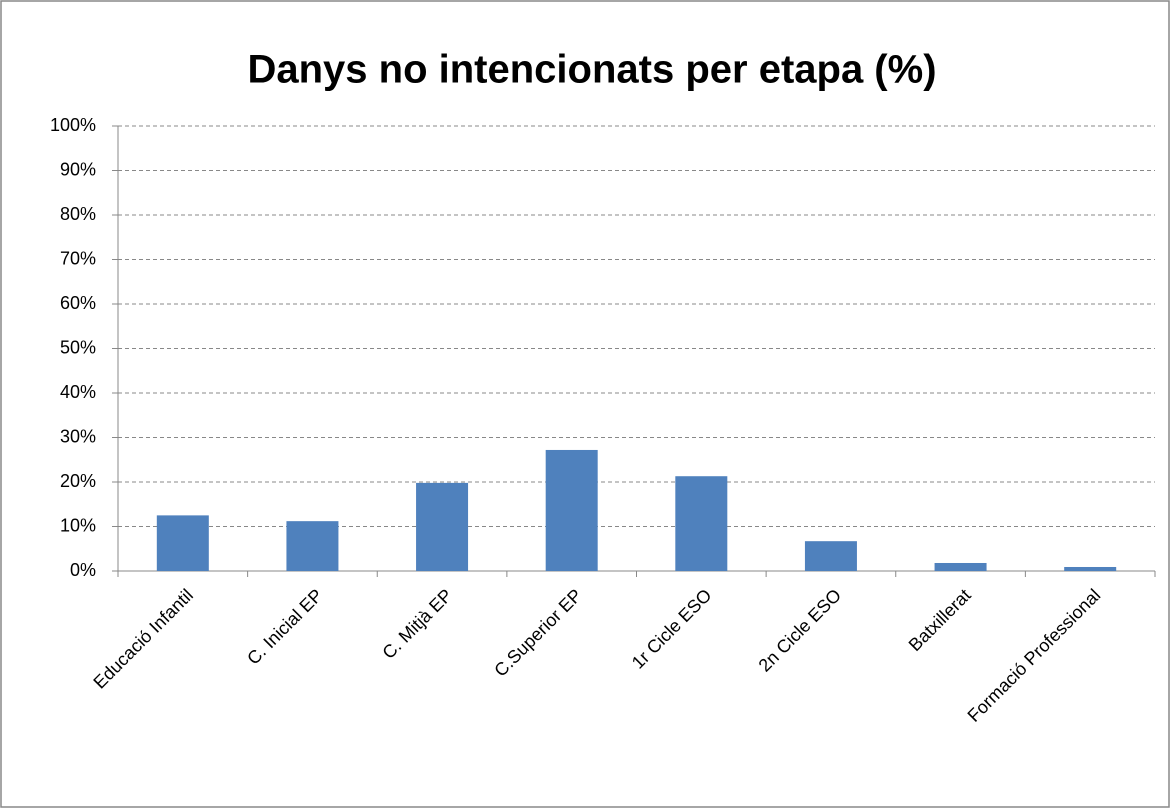  I want to click on y-tick-label: 50%, so click(78, 347).